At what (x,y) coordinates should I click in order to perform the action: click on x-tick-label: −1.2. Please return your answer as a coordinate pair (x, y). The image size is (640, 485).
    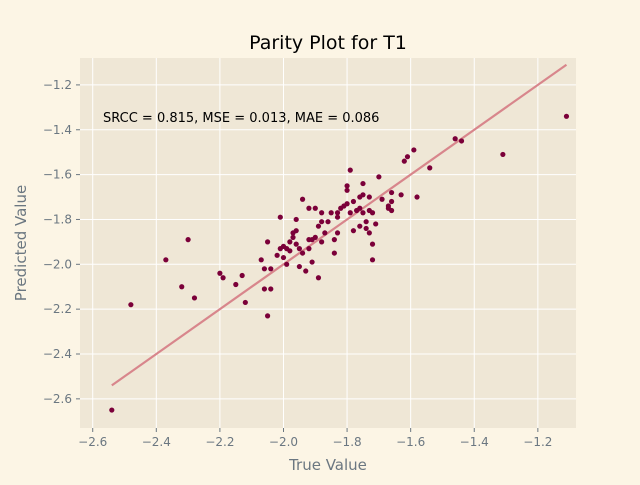
    Looking at the image, I should click on (537, 442).